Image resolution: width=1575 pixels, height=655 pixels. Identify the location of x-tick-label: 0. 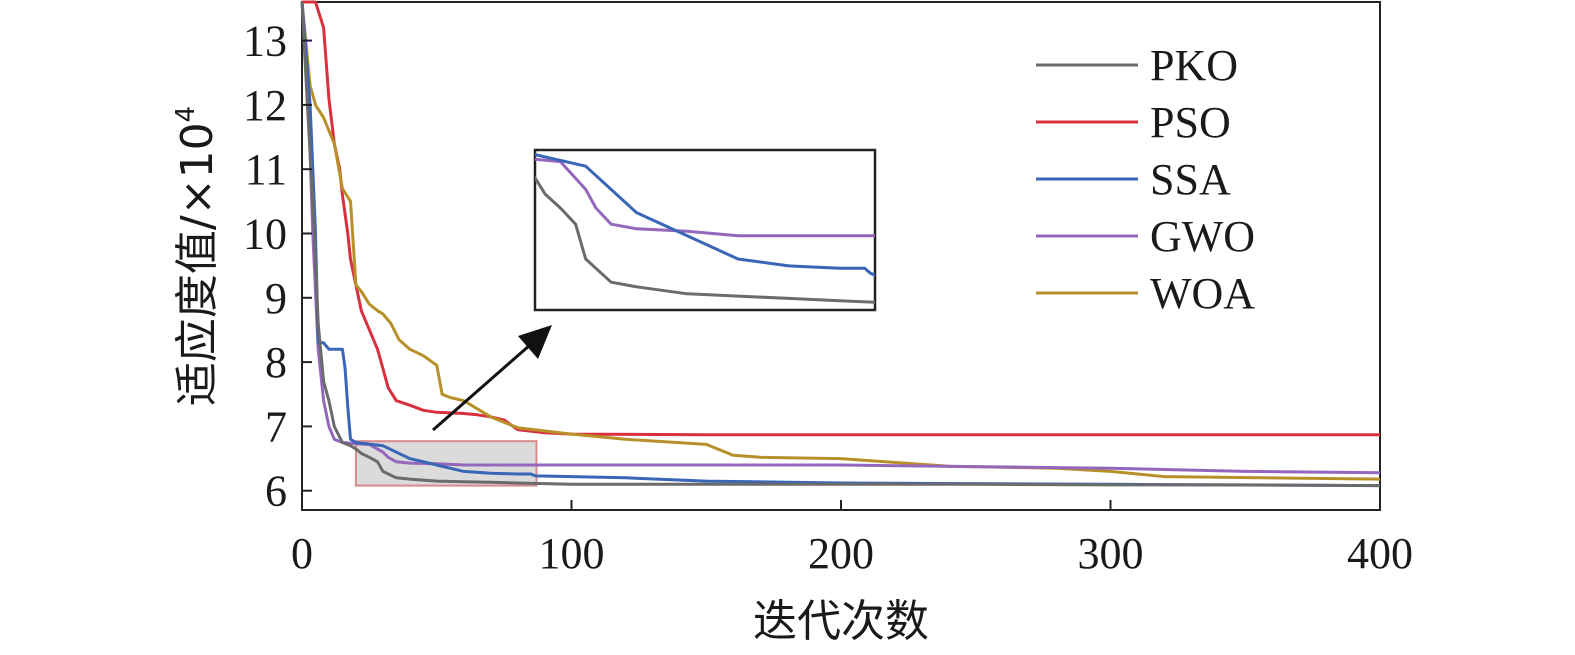
(302, 553).